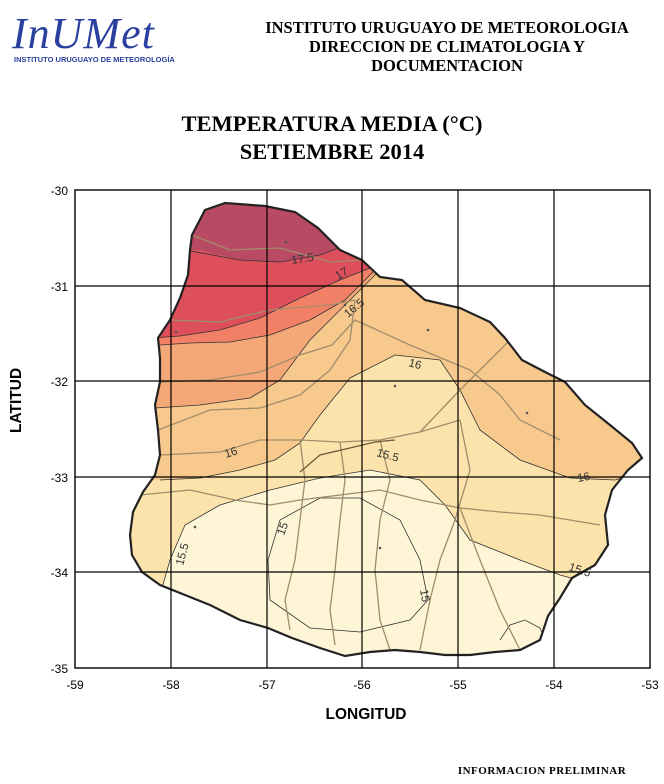 The image size is (664, 784). What do you see at coordinates (337, 543) in the screenshot?
I see `dept-line-sanjose` at bounding box center [337, 543].